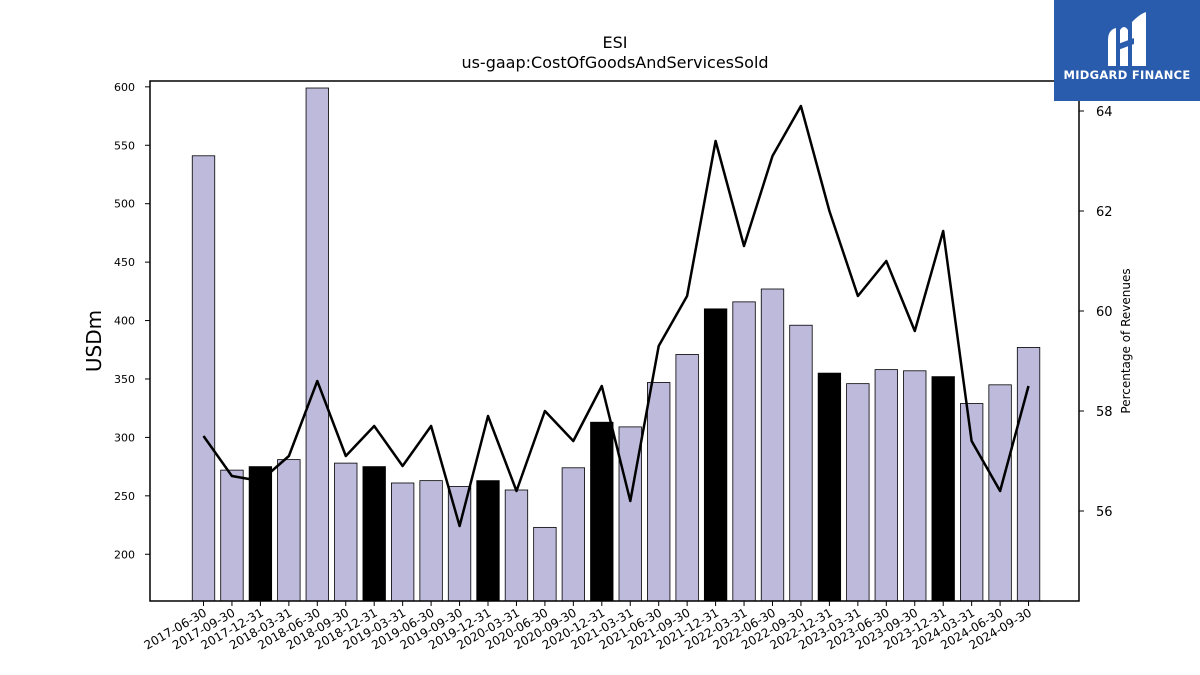 The height and width of the screenshot is (675, 1200). I want to click on chart-title: ESI, so click(615, 42).